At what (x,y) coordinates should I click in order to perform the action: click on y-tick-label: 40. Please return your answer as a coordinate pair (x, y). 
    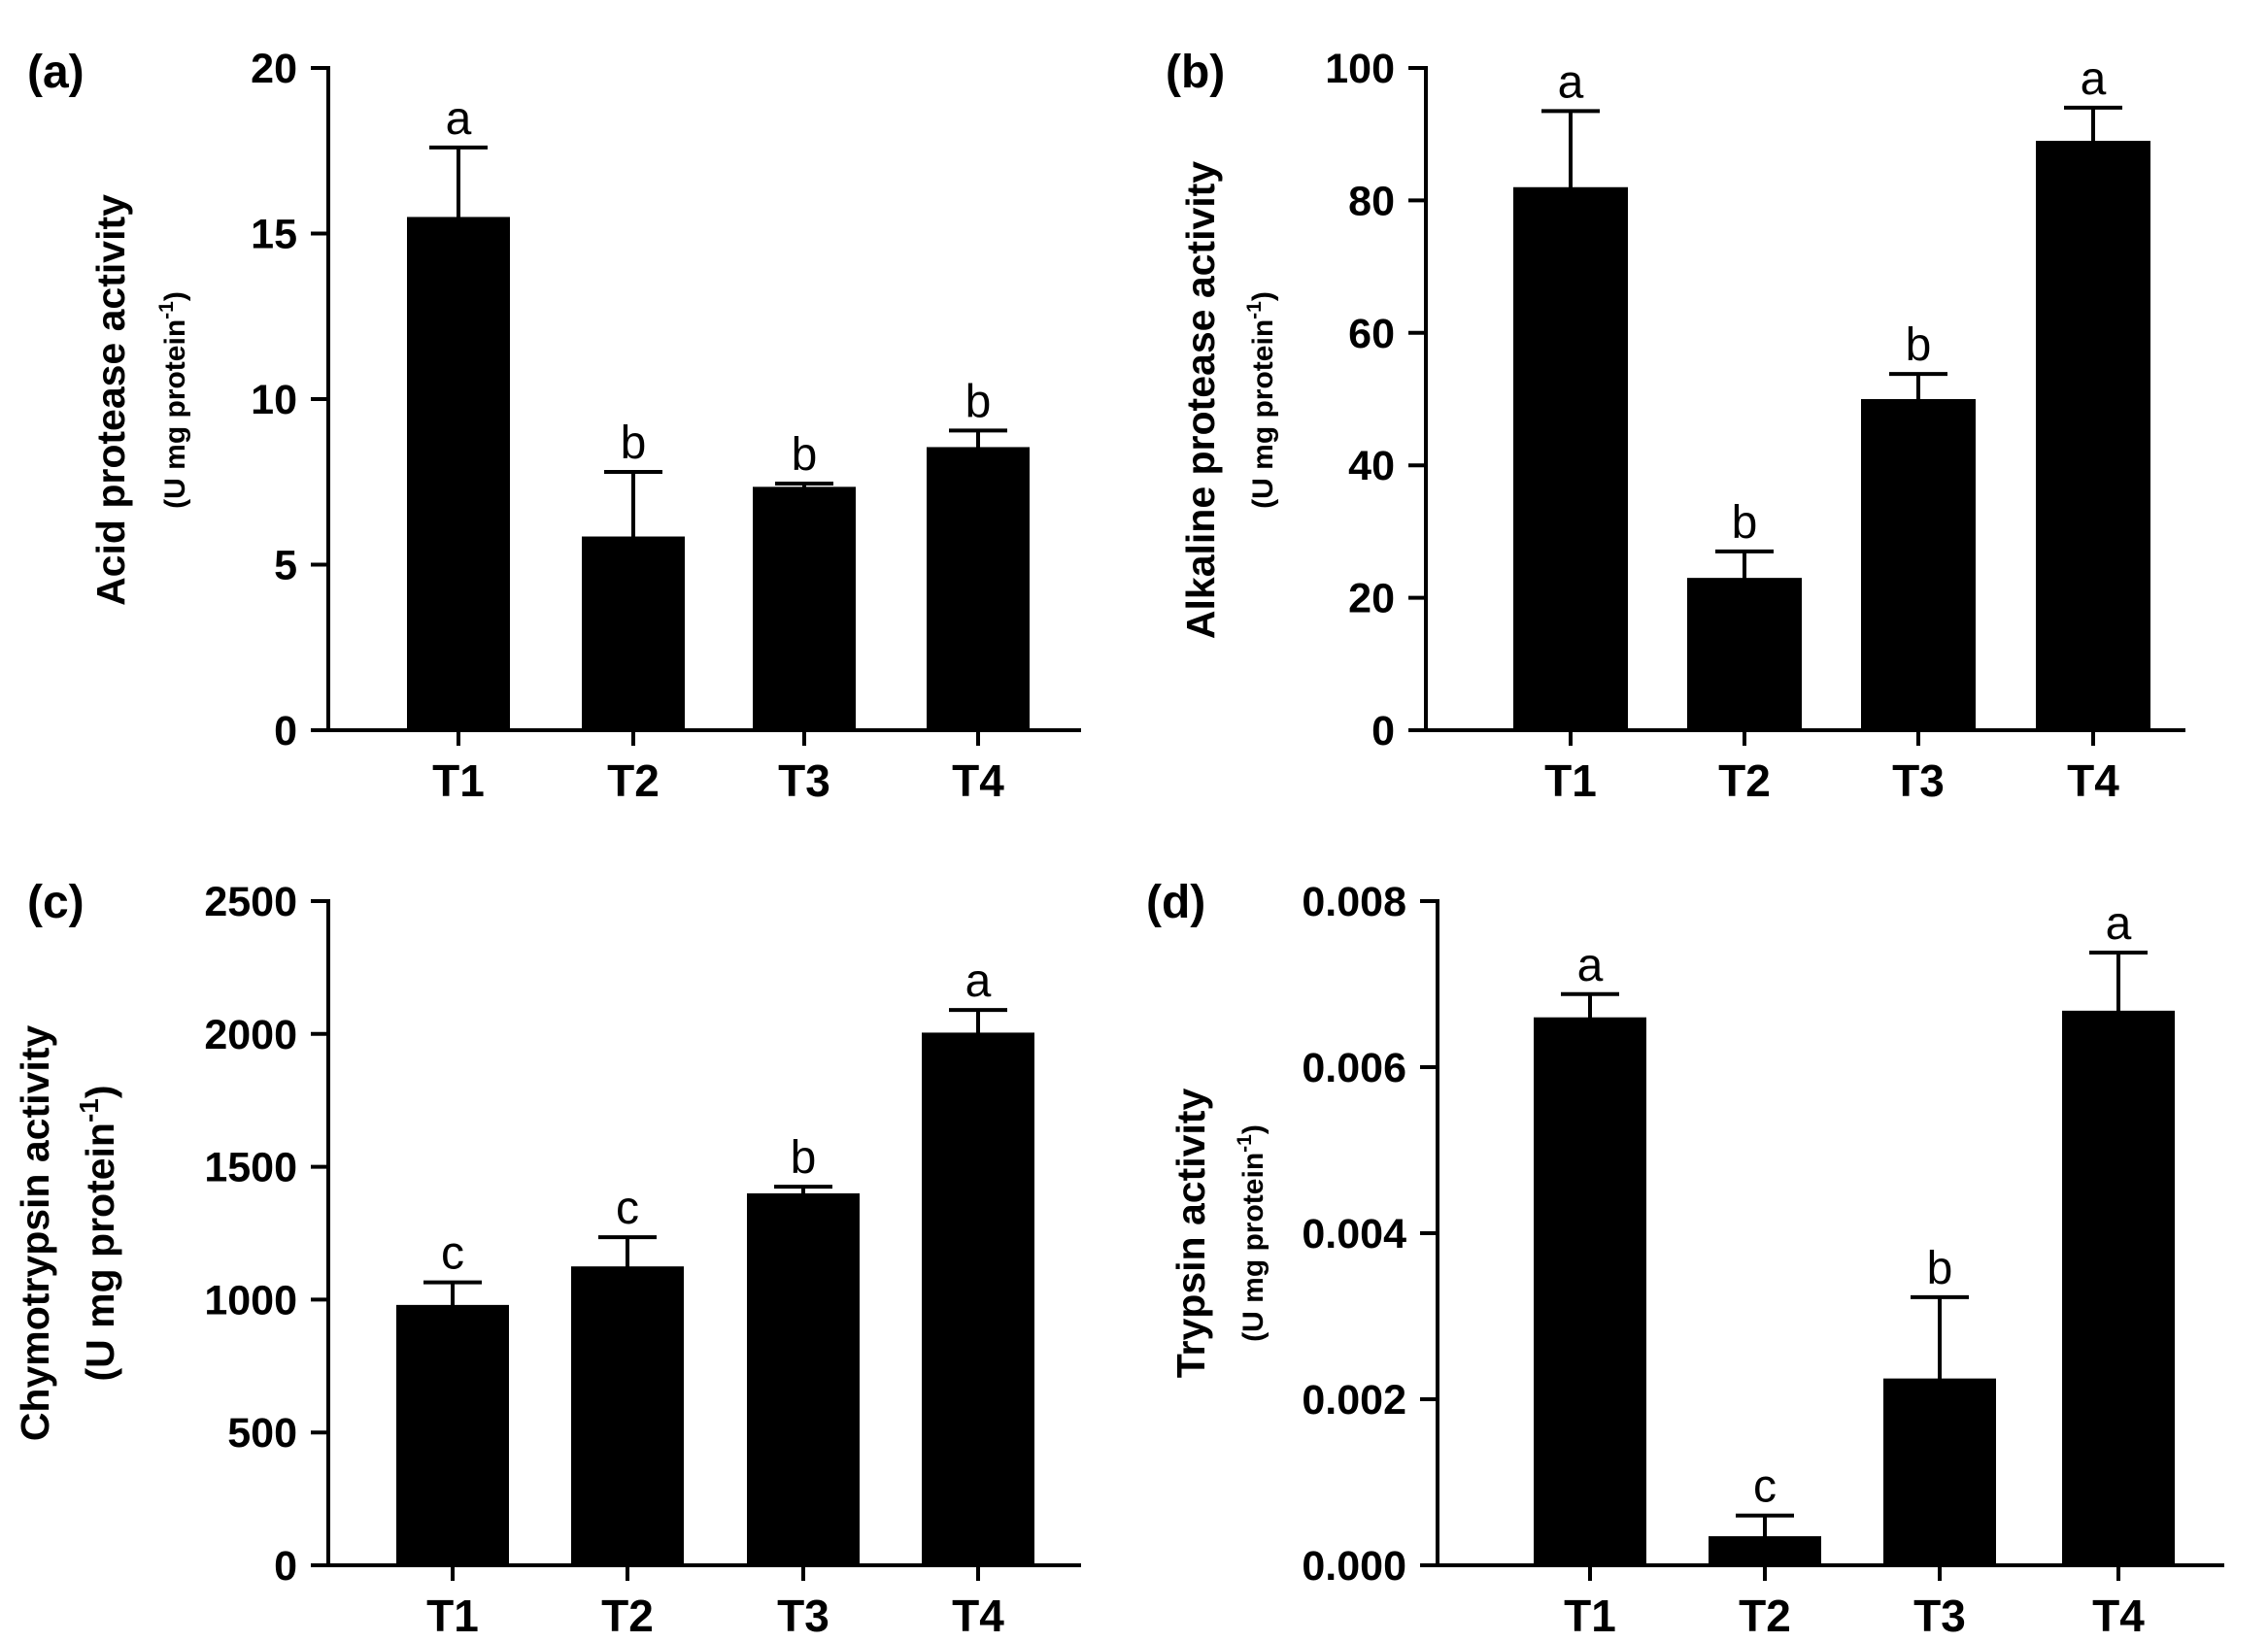
    Looking at the image, I should click on (1372, 466).